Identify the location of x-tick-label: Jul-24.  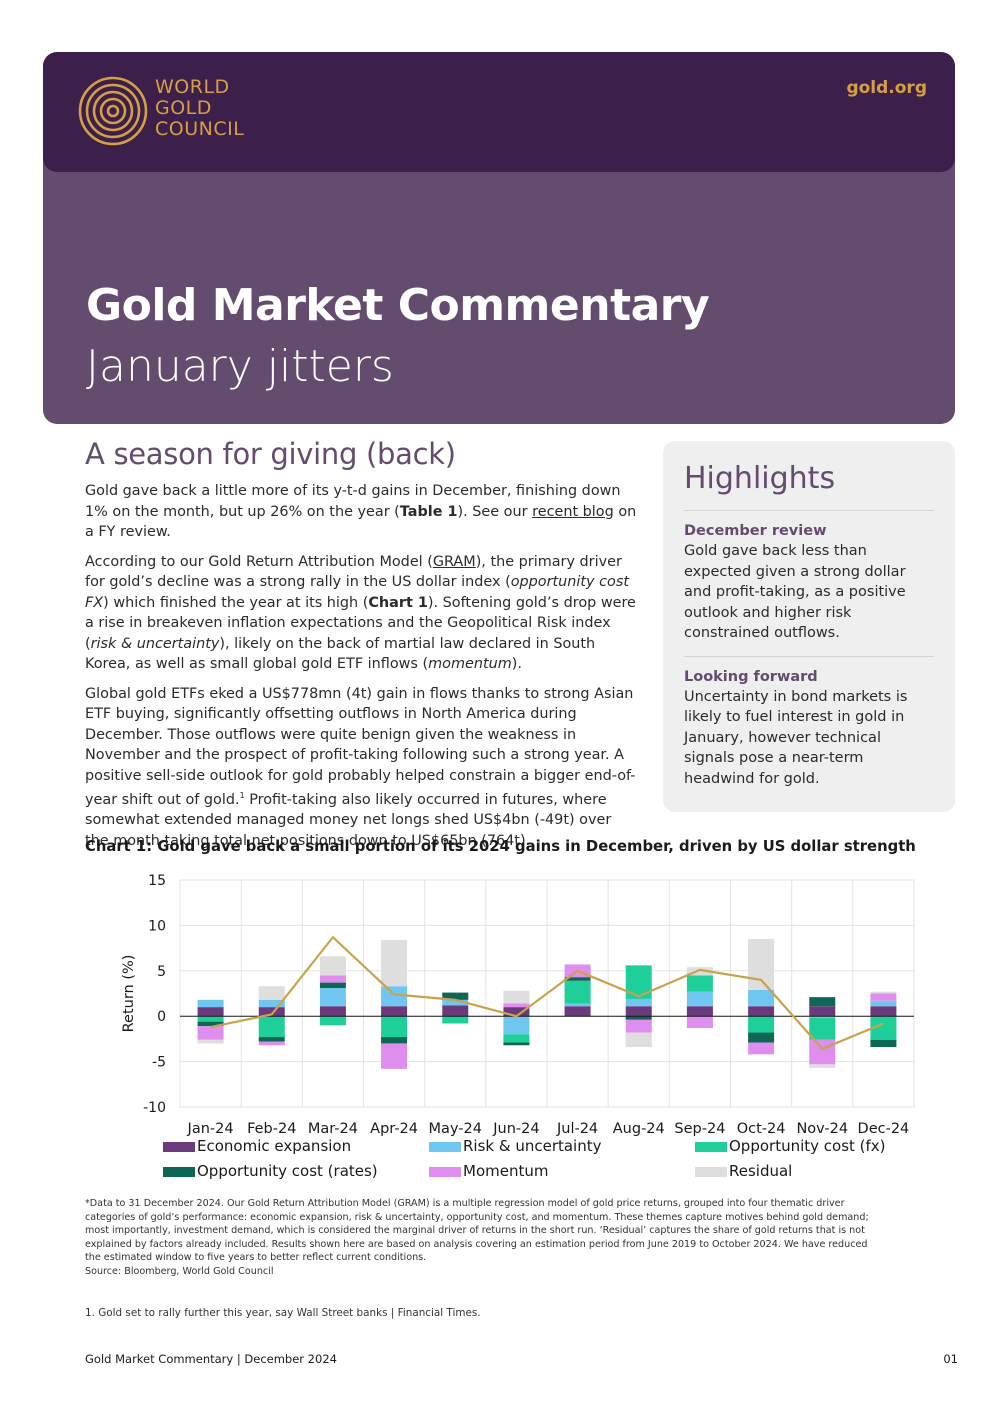
(577, 1129).